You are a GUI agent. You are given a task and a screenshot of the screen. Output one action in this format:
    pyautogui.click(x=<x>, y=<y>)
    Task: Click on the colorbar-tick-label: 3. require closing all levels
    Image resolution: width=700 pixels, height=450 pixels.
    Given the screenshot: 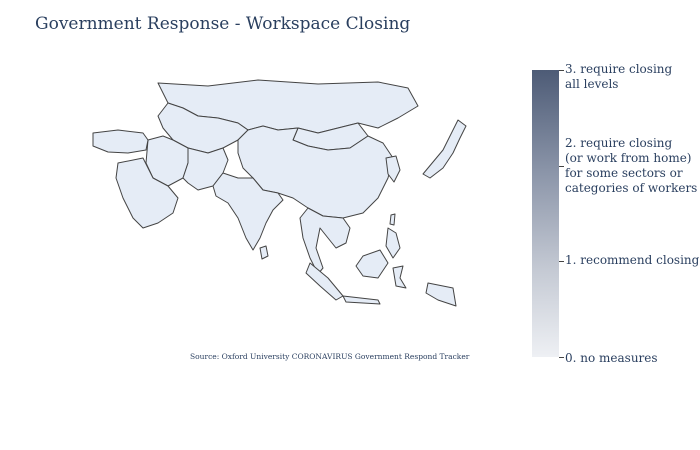 What is the action you would take?
    pyautogui.click(x=619, y=76)
    